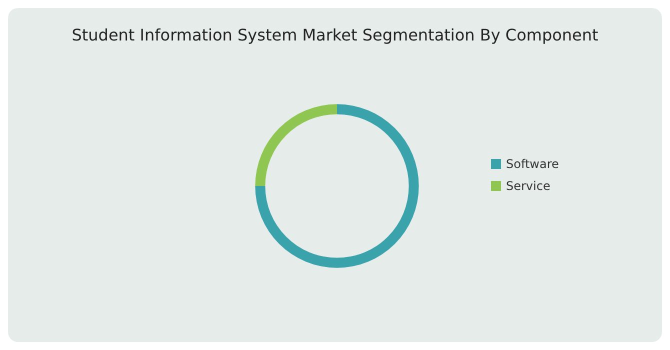  Describe the element at coordinates (335, 35) in the screenshot. I see `chart-title: Student Information System Market Segmentation By Component` at that location.